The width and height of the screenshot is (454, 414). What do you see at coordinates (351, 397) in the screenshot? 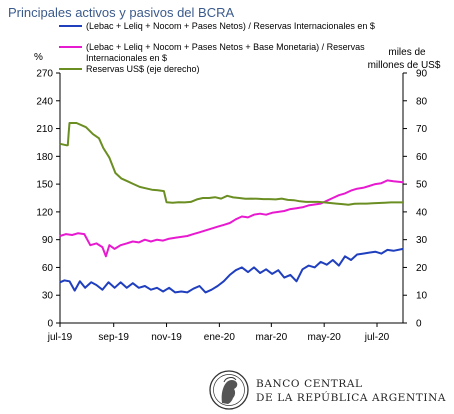
I see `logo-text-line2: DE LA REPÚBLICA ARGENTINA` at bounding box center [351, 397].